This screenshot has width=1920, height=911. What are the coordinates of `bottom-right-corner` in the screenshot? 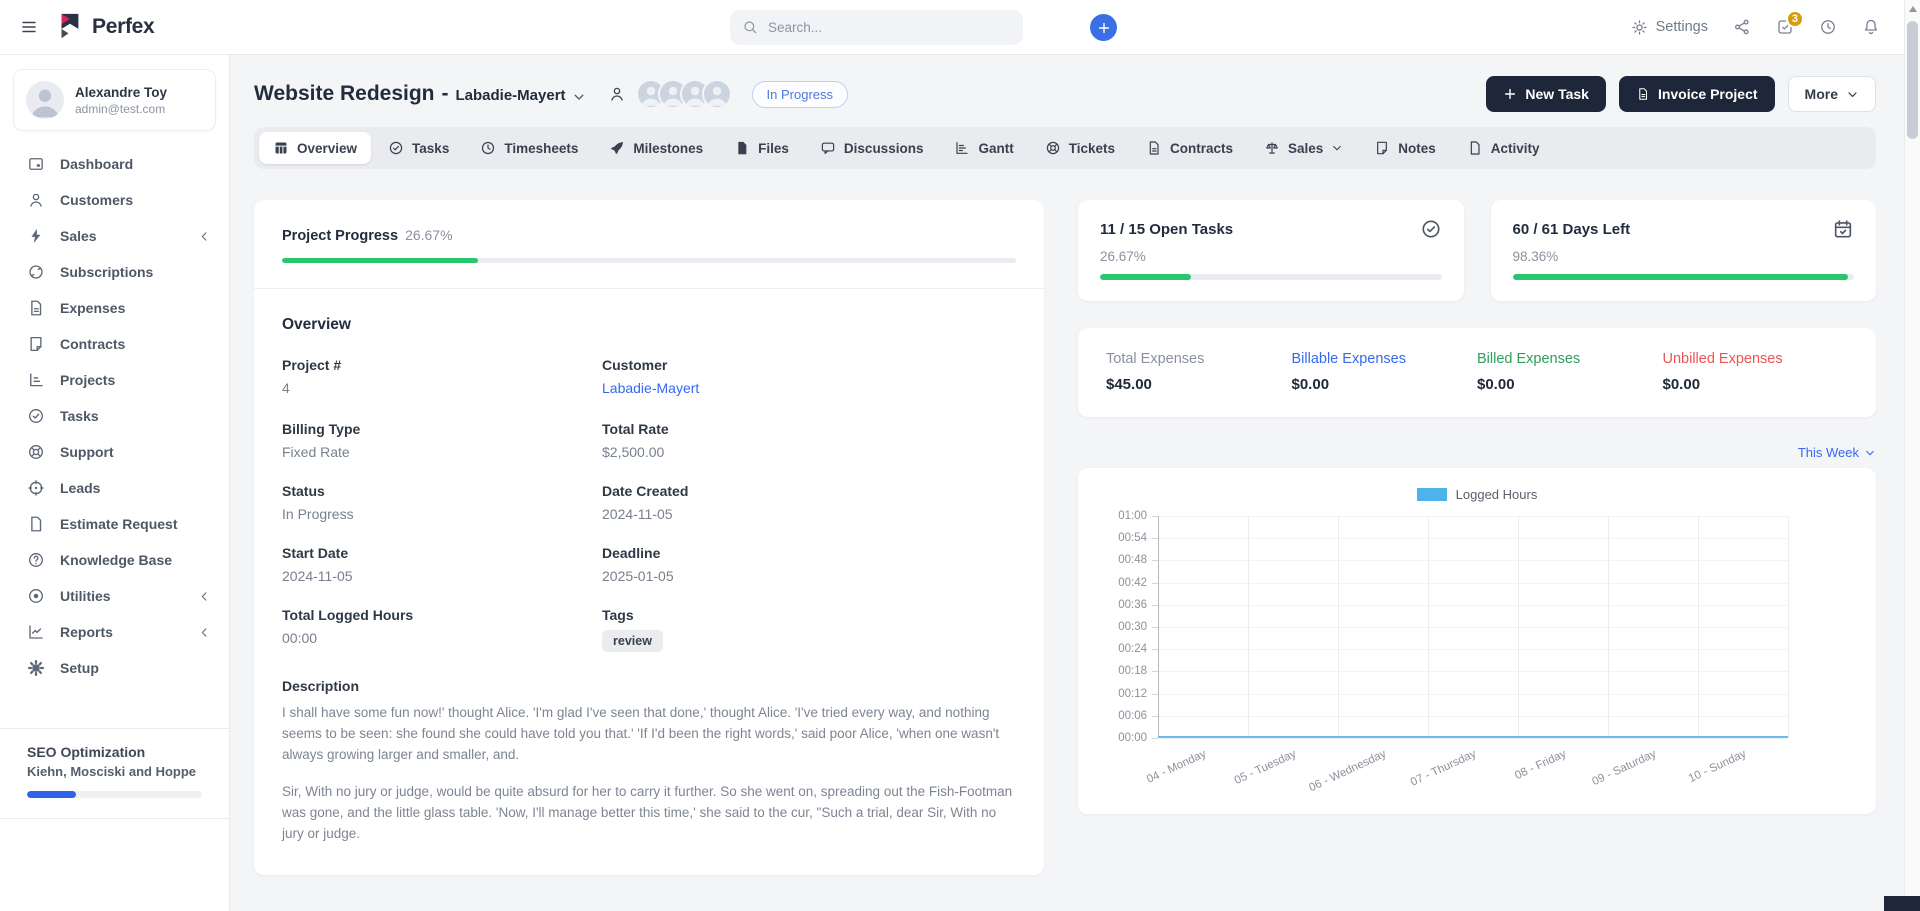 It's located at (1902, 903).